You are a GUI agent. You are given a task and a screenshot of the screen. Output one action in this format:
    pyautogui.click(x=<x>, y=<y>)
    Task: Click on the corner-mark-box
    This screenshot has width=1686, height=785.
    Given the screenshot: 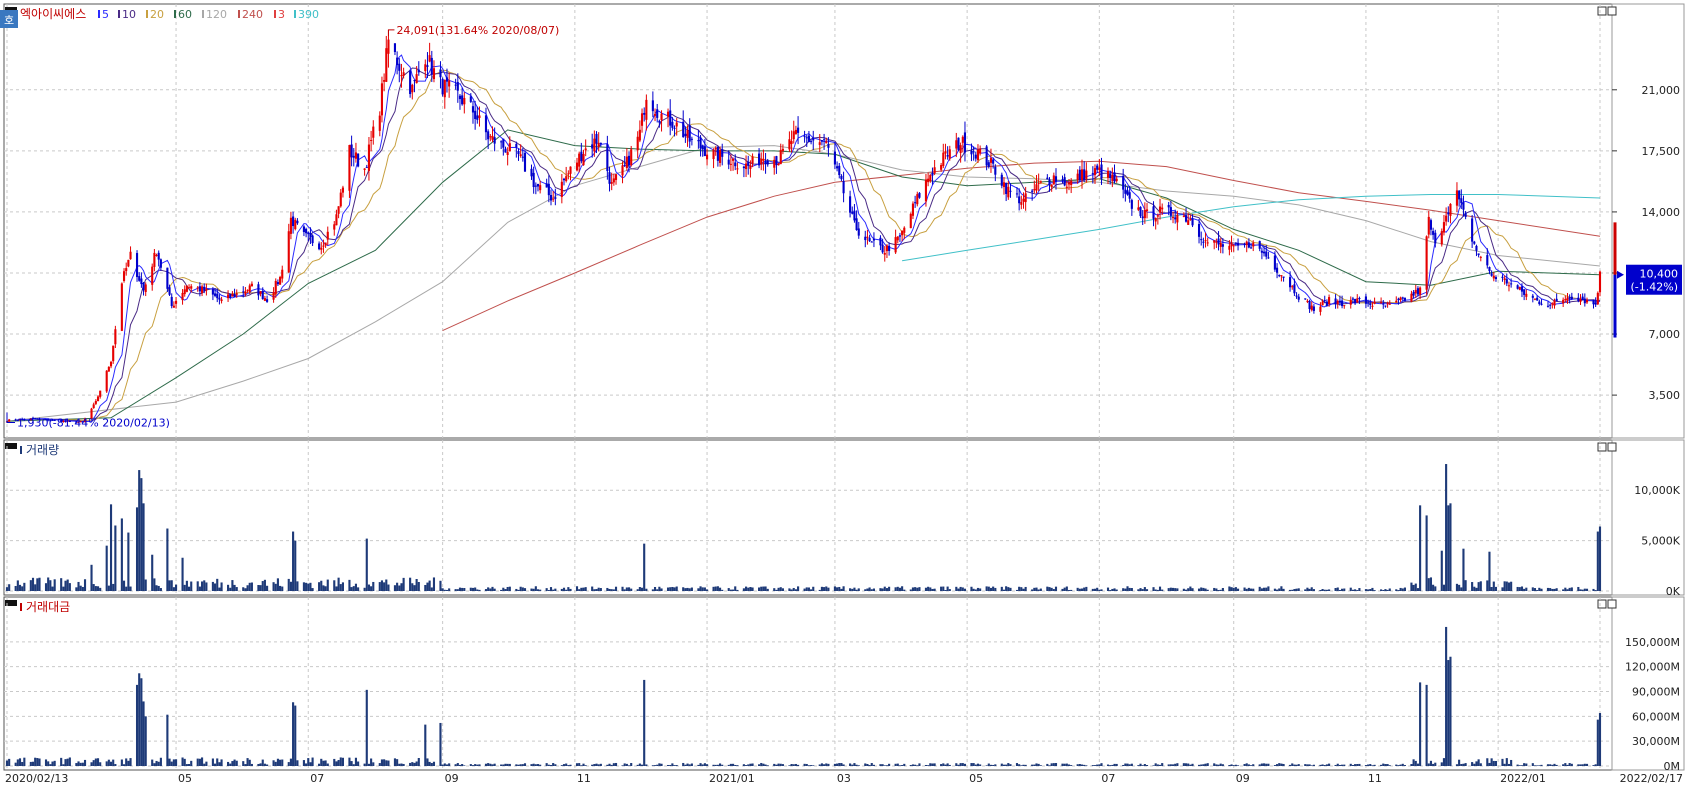 What is the action you would take?
    pyautogui.click(x=9, y=19)
    